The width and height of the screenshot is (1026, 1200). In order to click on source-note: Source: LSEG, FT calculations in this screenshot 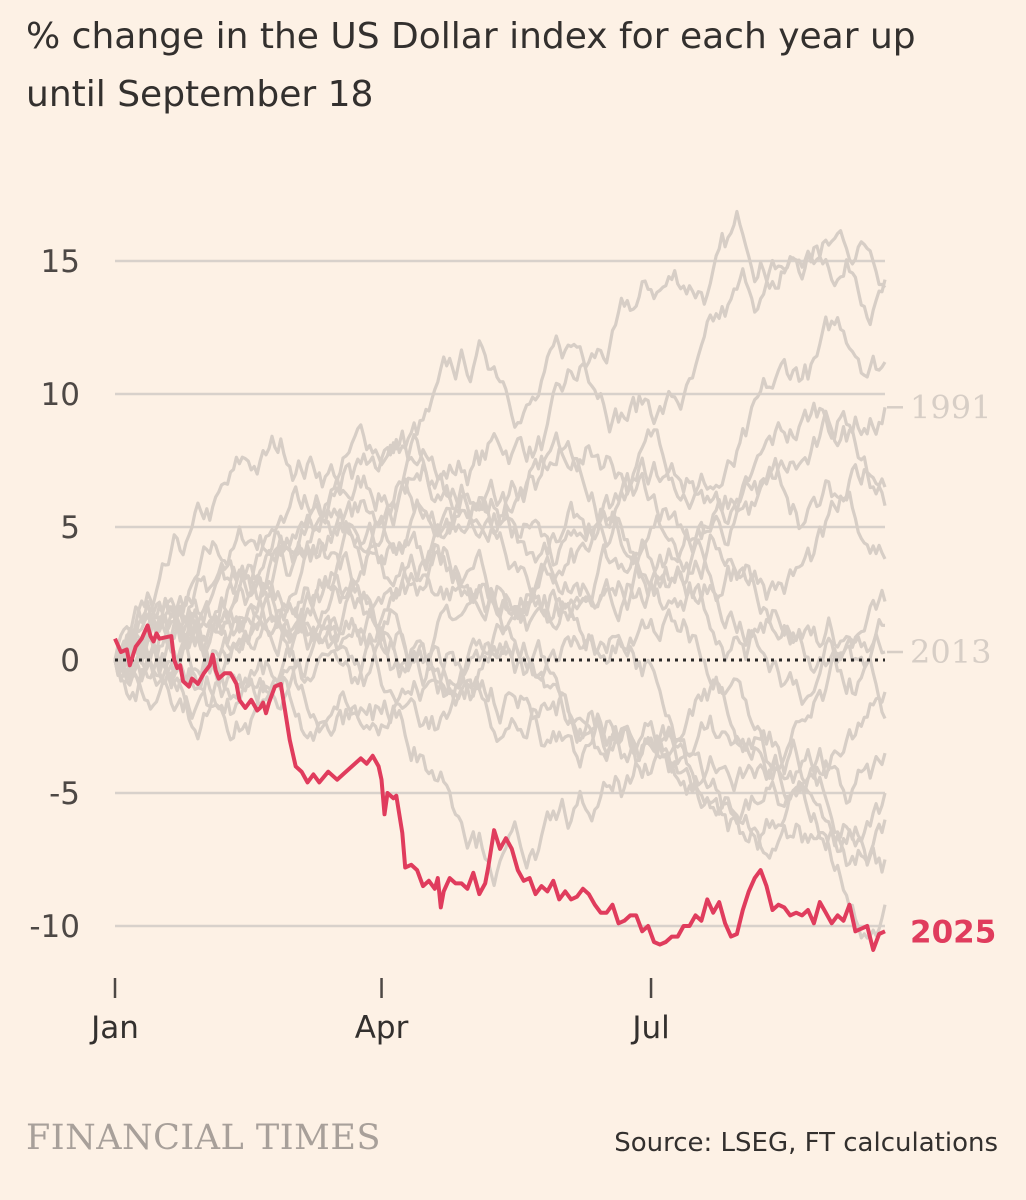, I will do `click(806, 1143)`.